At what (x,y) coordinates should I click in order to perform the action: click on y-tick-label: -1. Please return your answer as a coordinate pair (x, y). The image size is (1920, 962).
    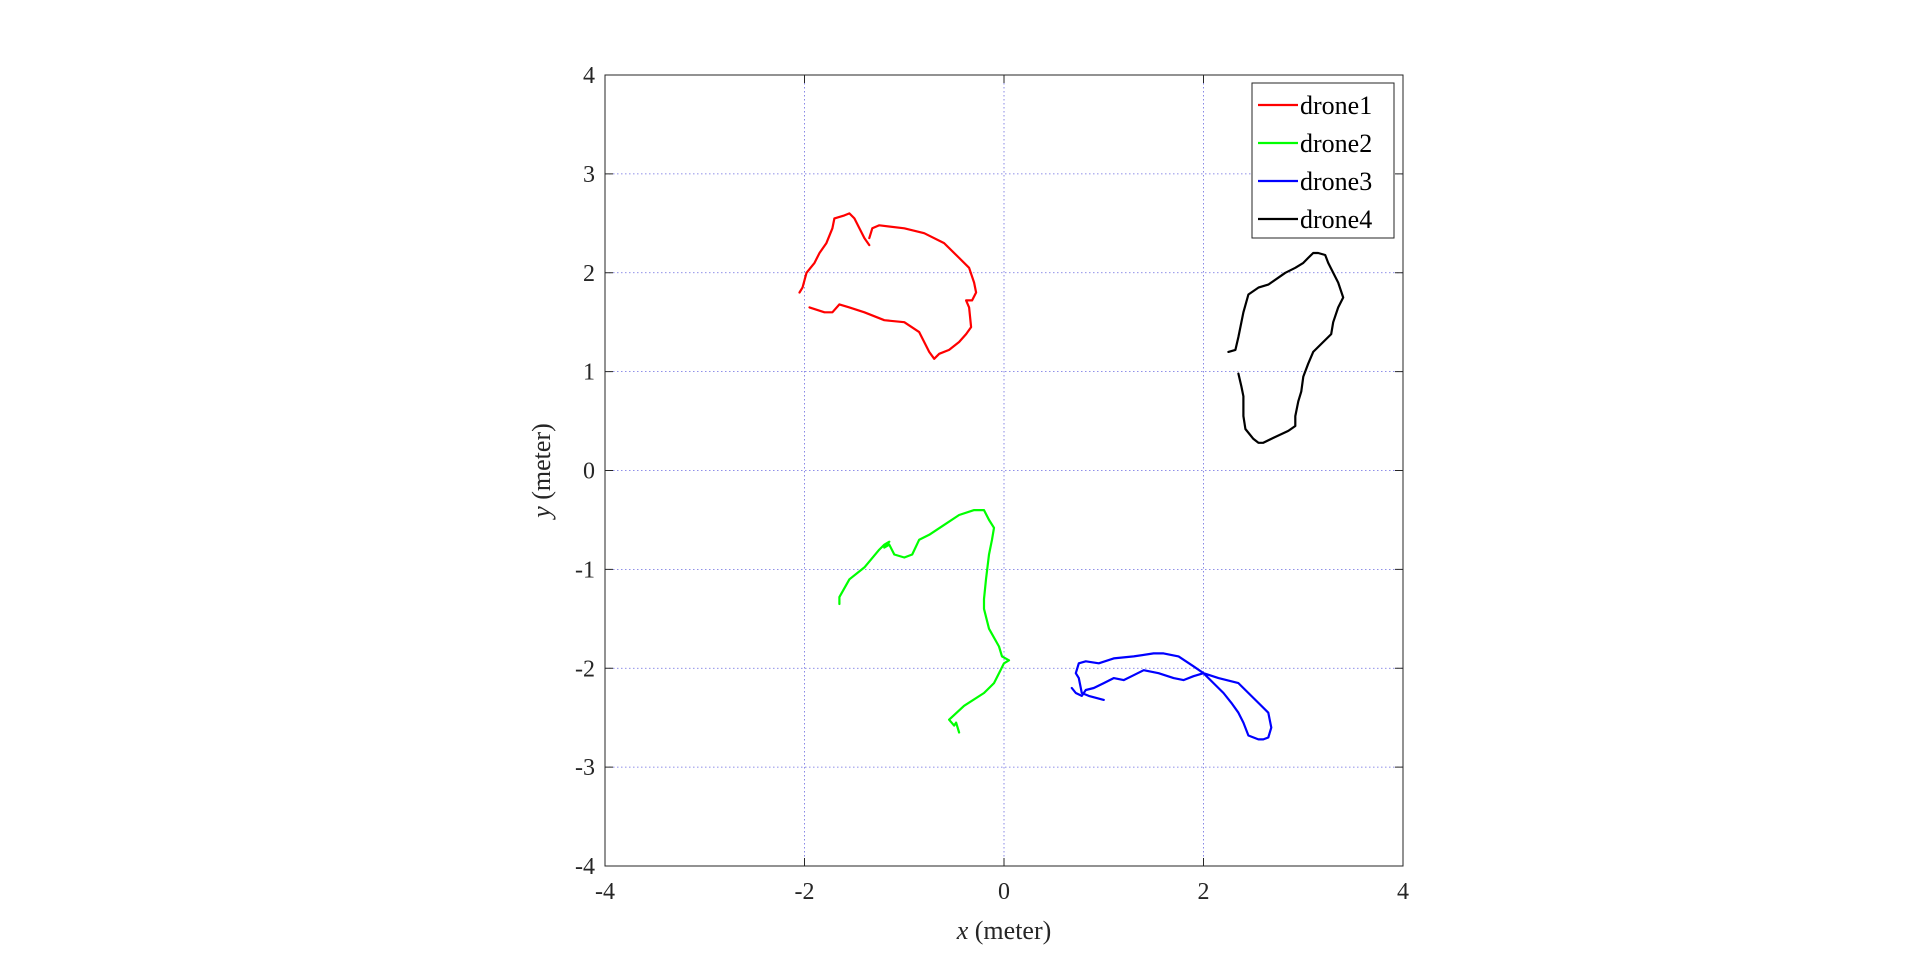
    Looking at the image, I should click on (585, 570).